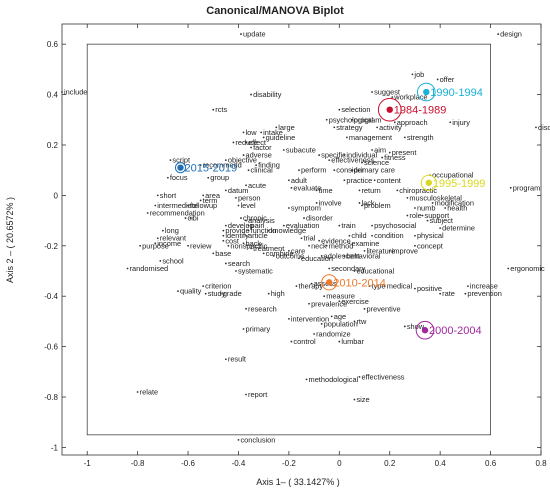  I want to click on word-label: randomised, so click(149, 268).